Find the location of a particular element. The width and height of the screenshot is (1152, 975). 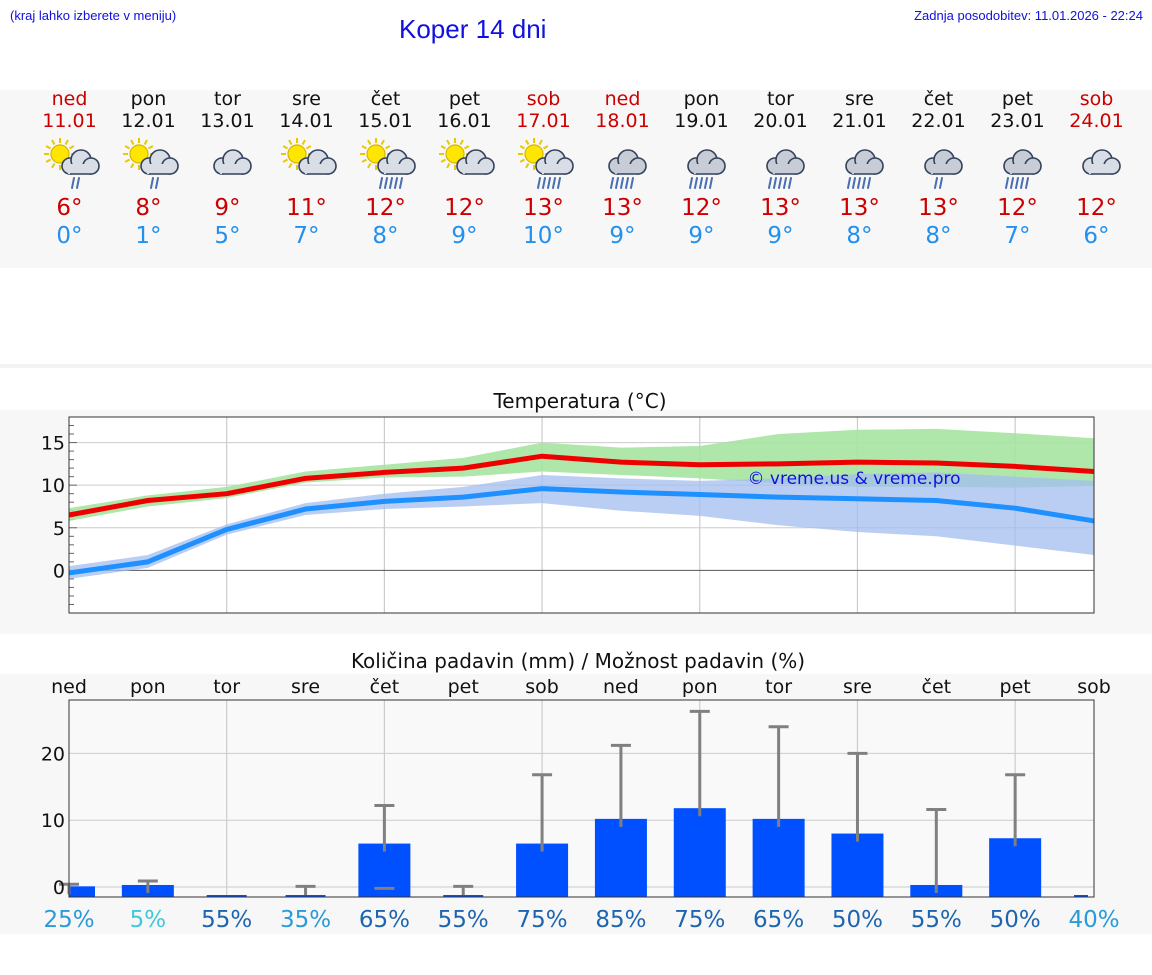

day-date: 13.01 is located at coordinates (227, 121).